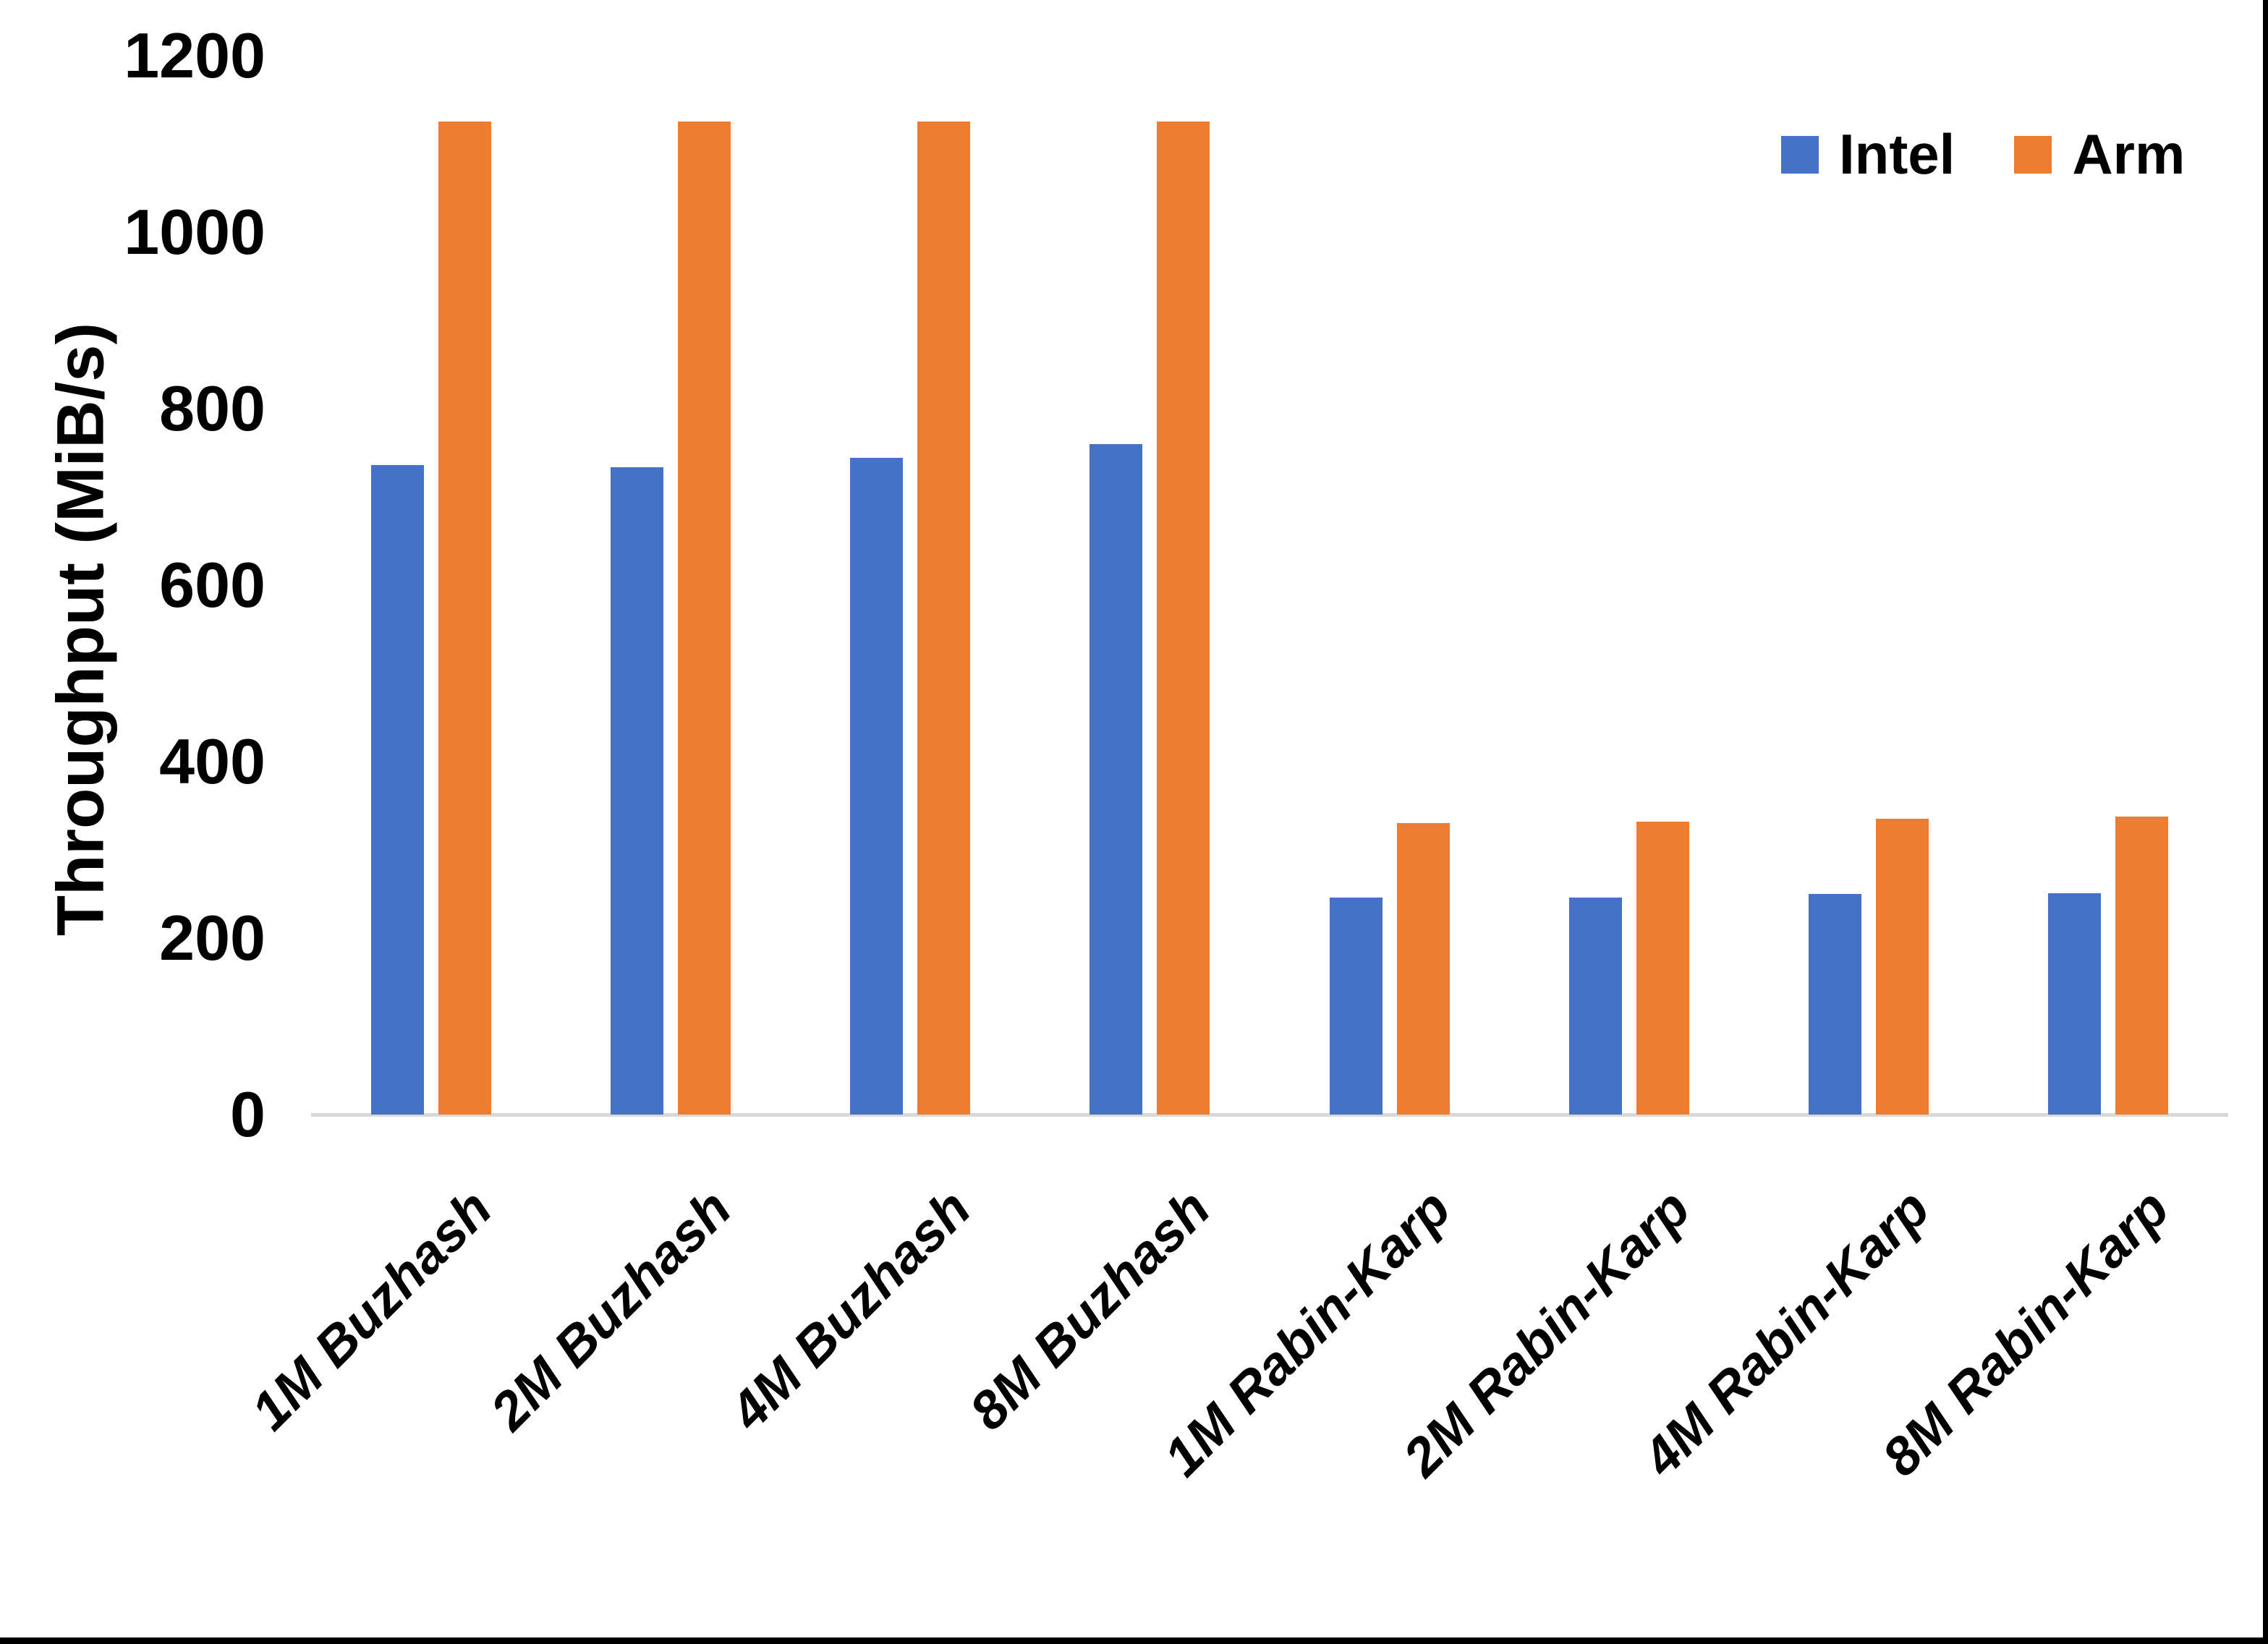  What do you see at coordinates (195, 232) in the screenshot?
I see `y-tick-label: 1000` at bounding box center [195, 232].